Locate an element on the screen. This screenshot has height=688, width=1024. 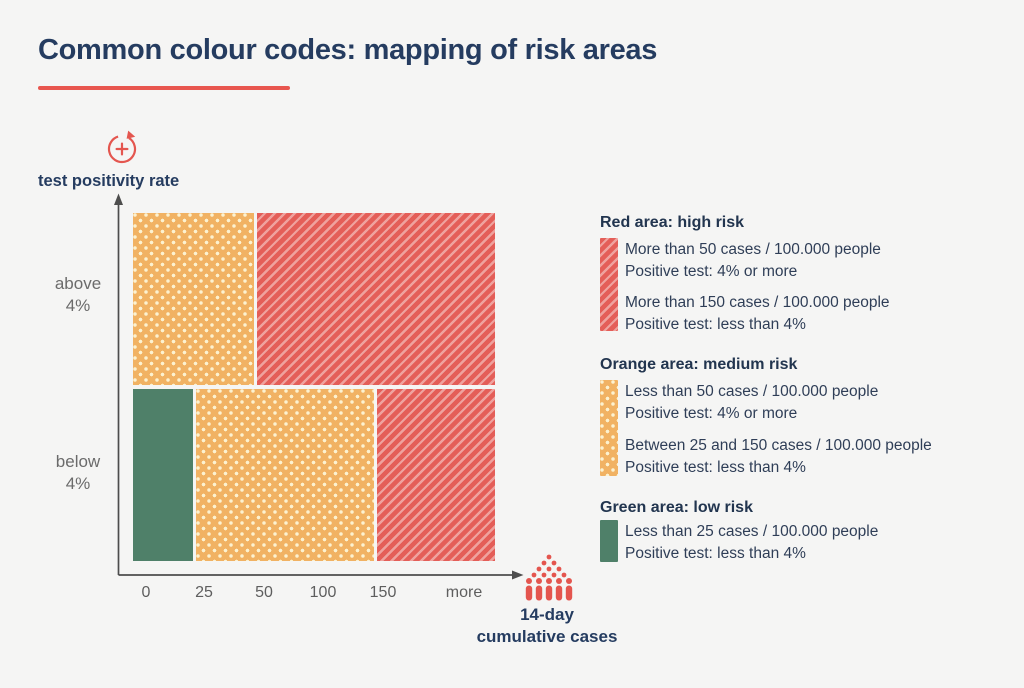
x-tick-more: more is located at coordinates (464, 592).